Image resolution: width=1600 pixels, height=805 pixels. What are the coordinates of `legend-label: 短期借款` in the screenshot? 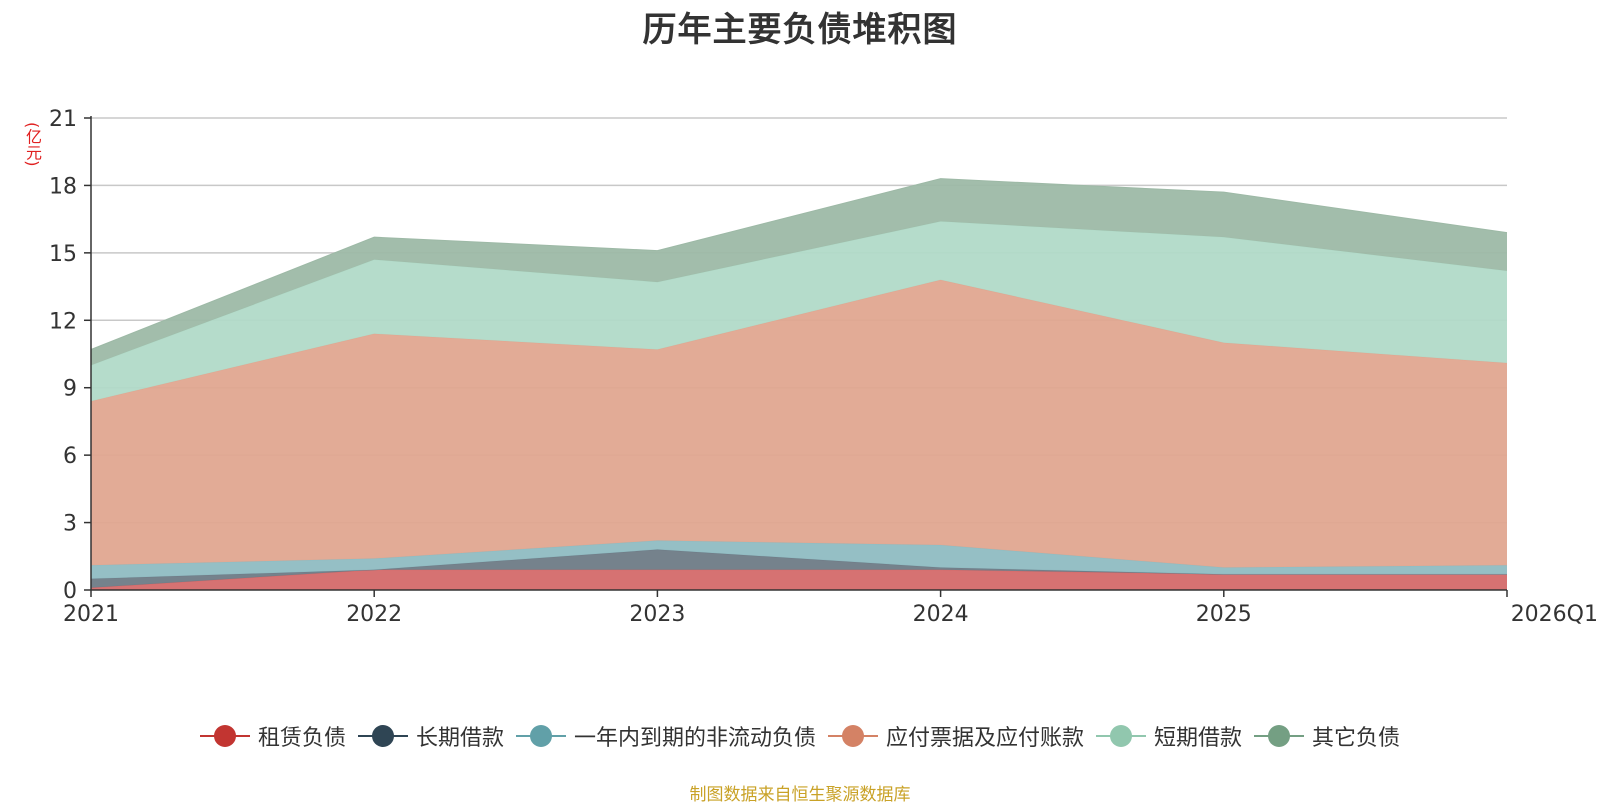 It's located at (1198, 738).